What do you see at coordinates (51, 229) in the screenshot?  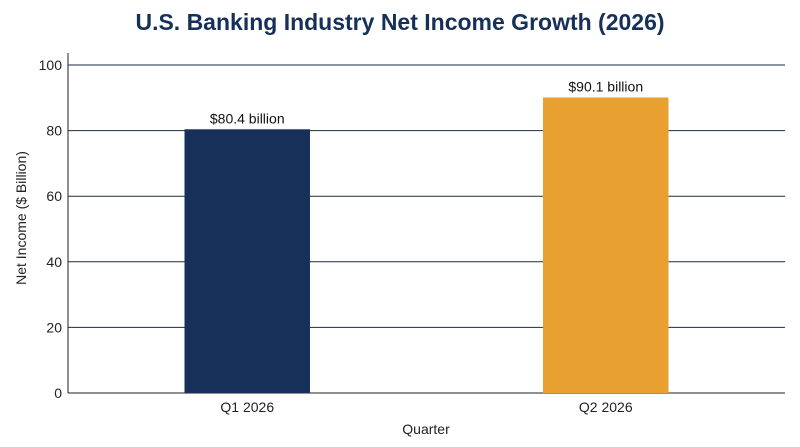 I see `y-axis-ticks: 0 20 40 60 80 100` at bounding box center [51, 229].